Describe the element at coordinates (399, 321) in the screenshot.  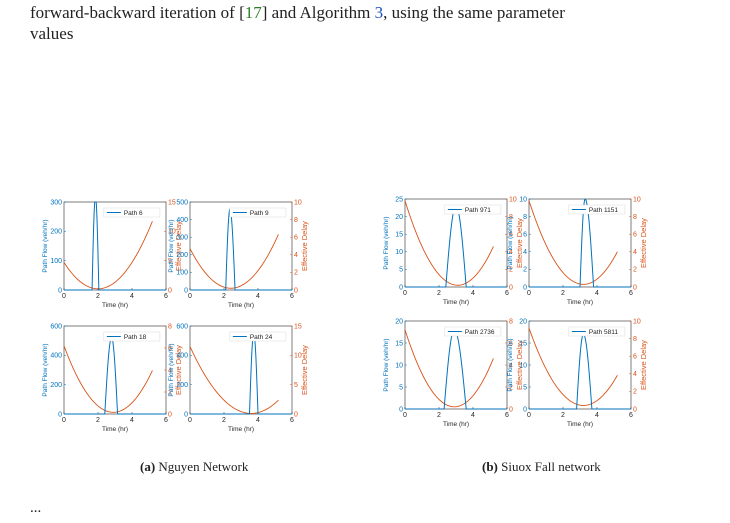
I see `y-left-tick-label: 20` at that location.